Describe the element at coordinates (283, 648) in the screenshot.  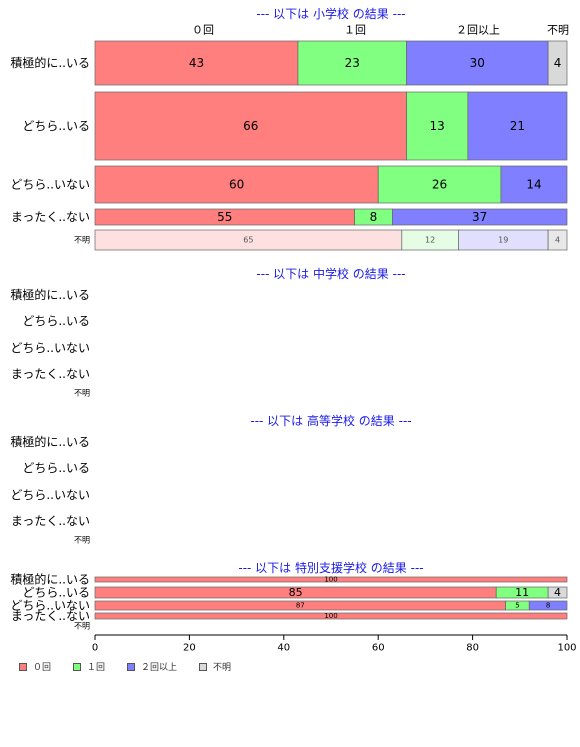
I see `x-tick-label-2: 40` at that location.